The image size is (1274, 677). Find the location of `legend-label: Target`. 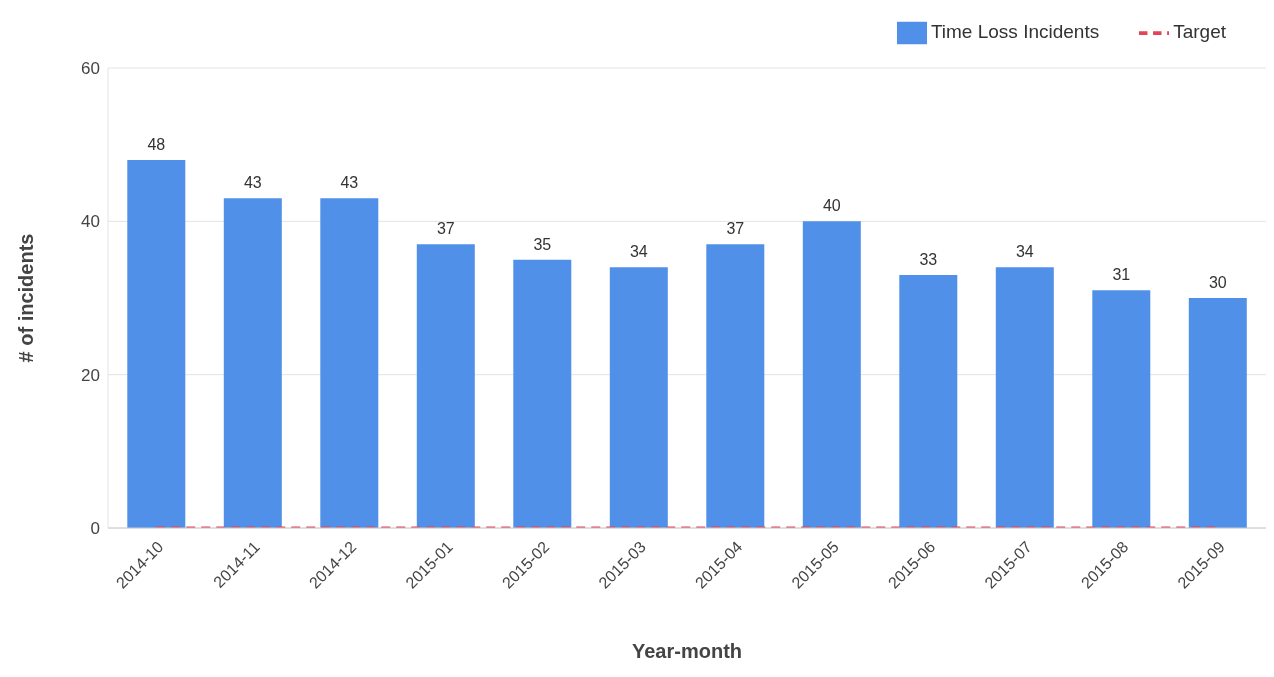

legend-label: Target is located at coordinates (1199, 32).